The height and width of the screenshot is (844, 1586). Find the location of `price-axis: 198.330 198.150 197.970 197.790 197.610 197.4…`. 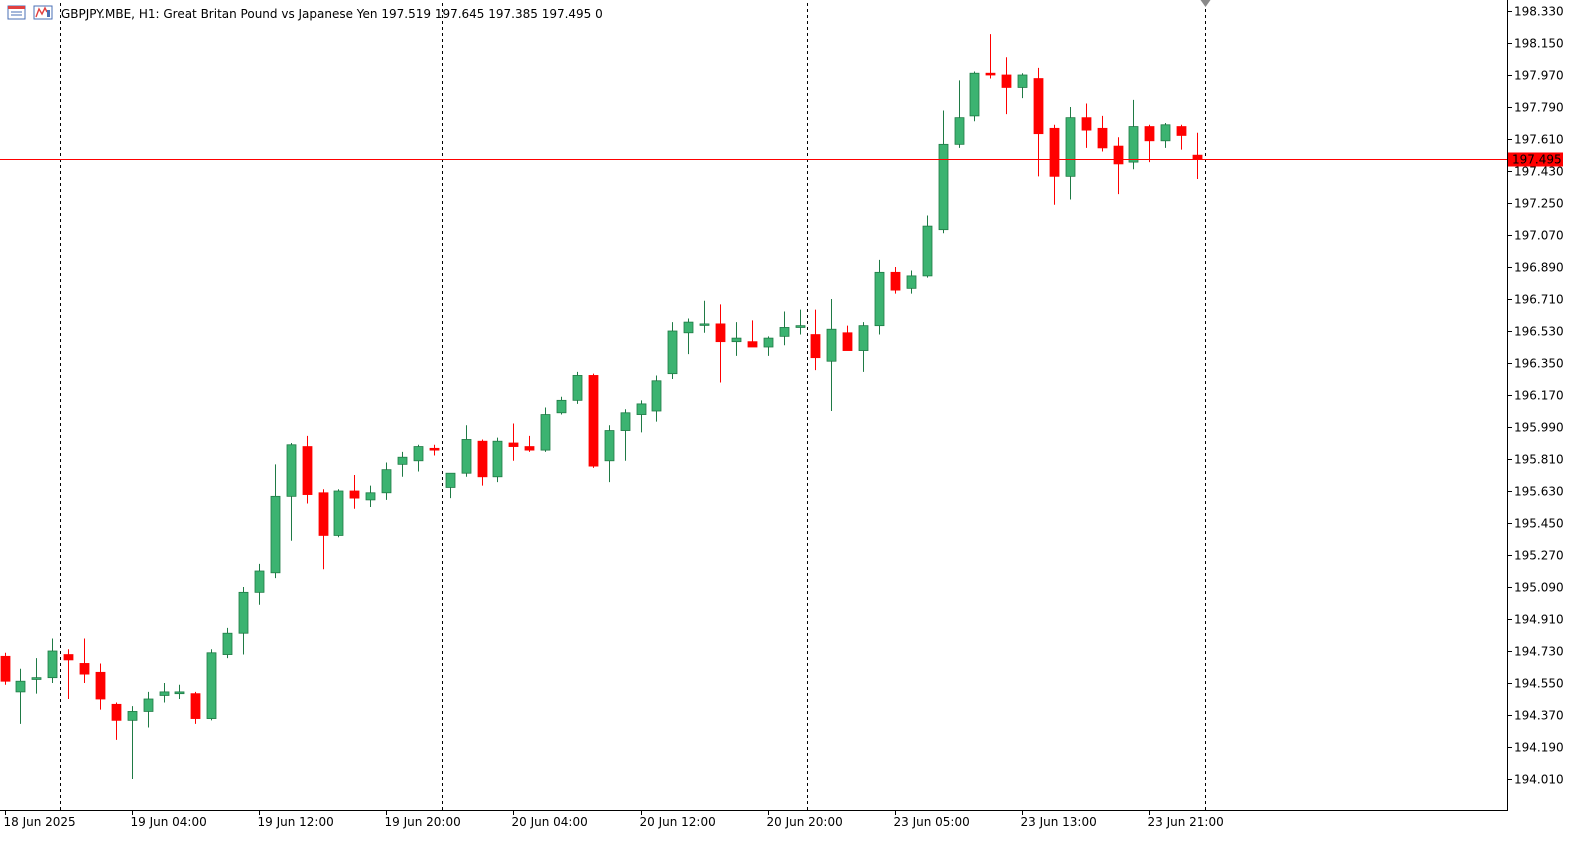

price-axis: 198.330 198.150 197.970 197.790 197.610 197.4… is located at coordinates (1536, 396).